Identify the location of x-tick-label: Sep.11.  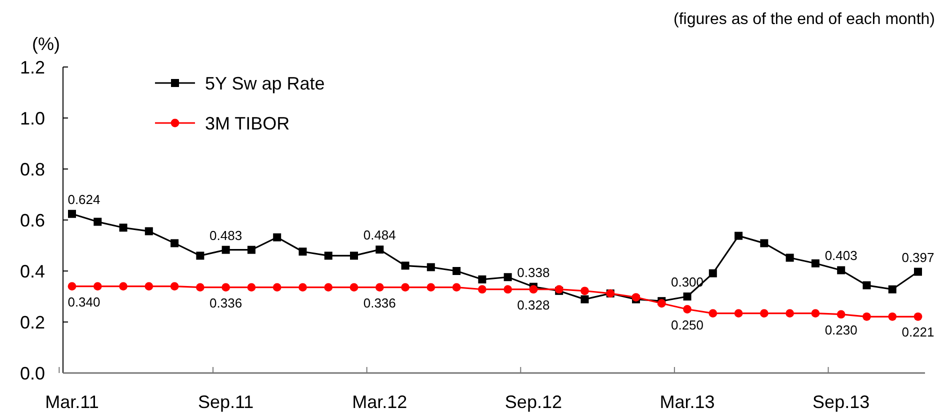
(226, 402).